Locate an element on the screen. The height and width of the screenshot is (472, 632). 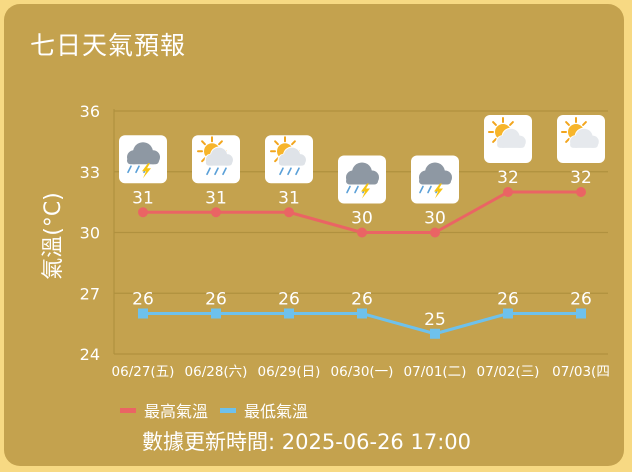
legend-label-high: 最高氣溫 is located at coordinates (176, 411).